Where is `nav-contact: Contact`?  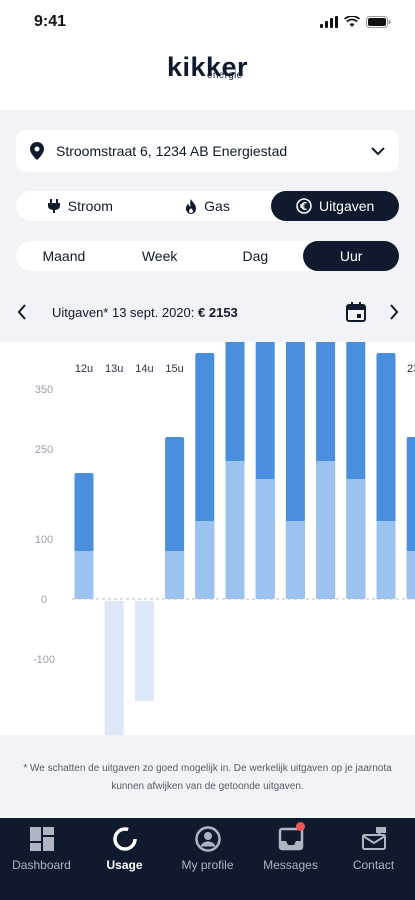
nav-contact: Contact is located at coordinates (373, 859).